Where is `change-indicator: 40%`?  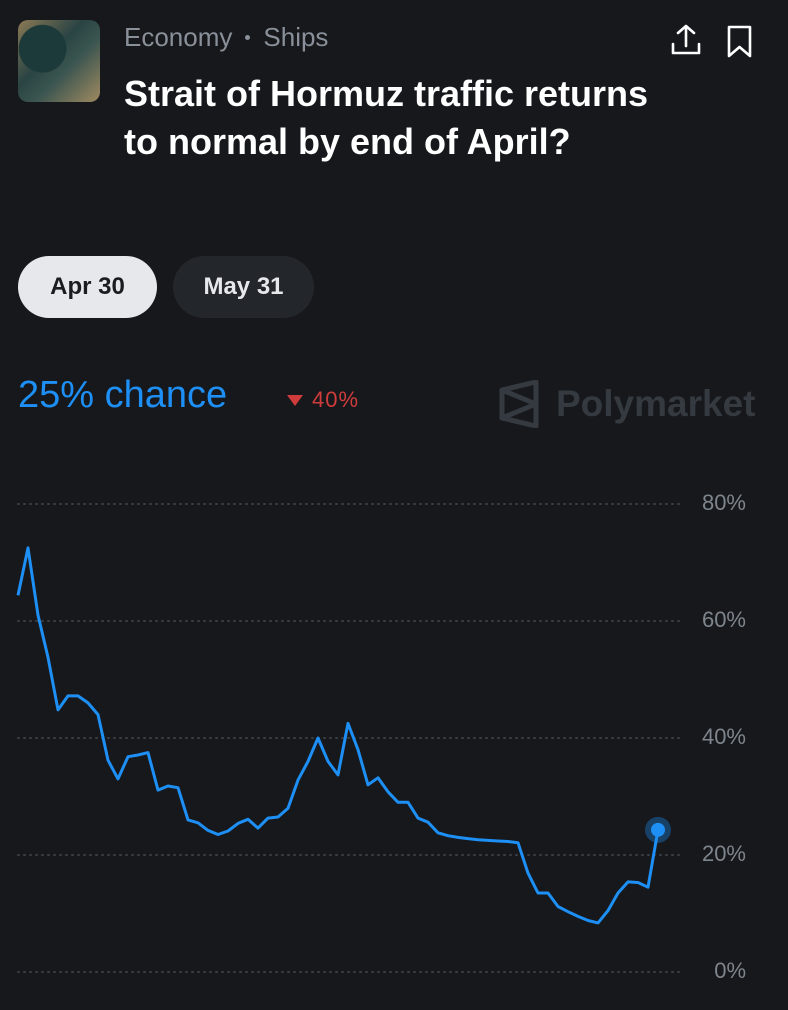
change-indicator: 40% is located at coordinates (322, 400).